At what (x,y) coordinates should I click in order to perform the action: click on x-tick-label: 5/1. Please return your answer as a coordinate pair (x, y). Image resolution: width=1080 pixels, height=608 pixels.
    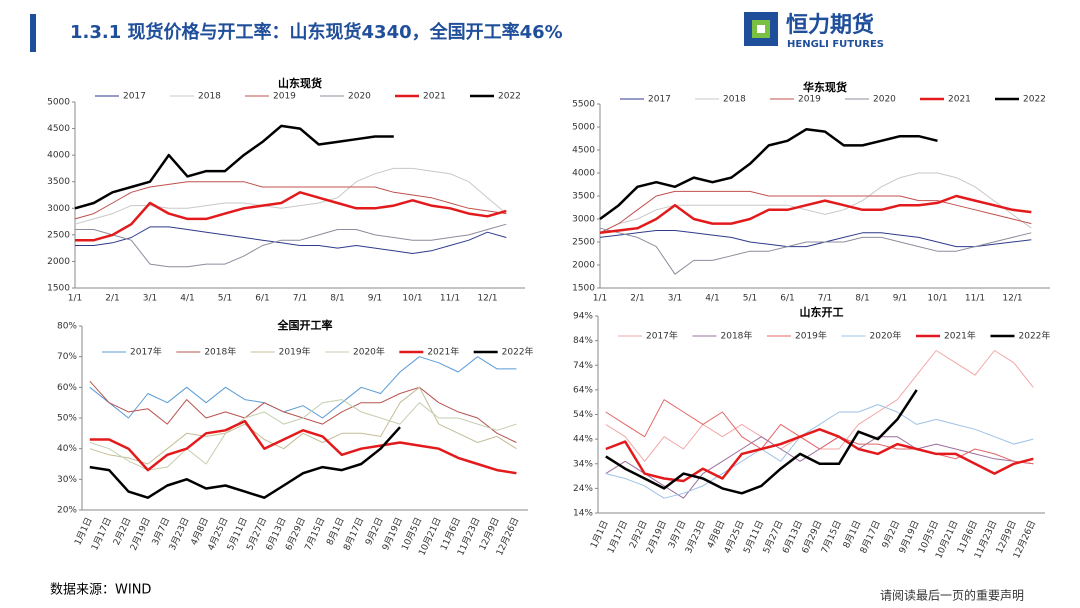
    Looking at the image, I should click on (225, 299).